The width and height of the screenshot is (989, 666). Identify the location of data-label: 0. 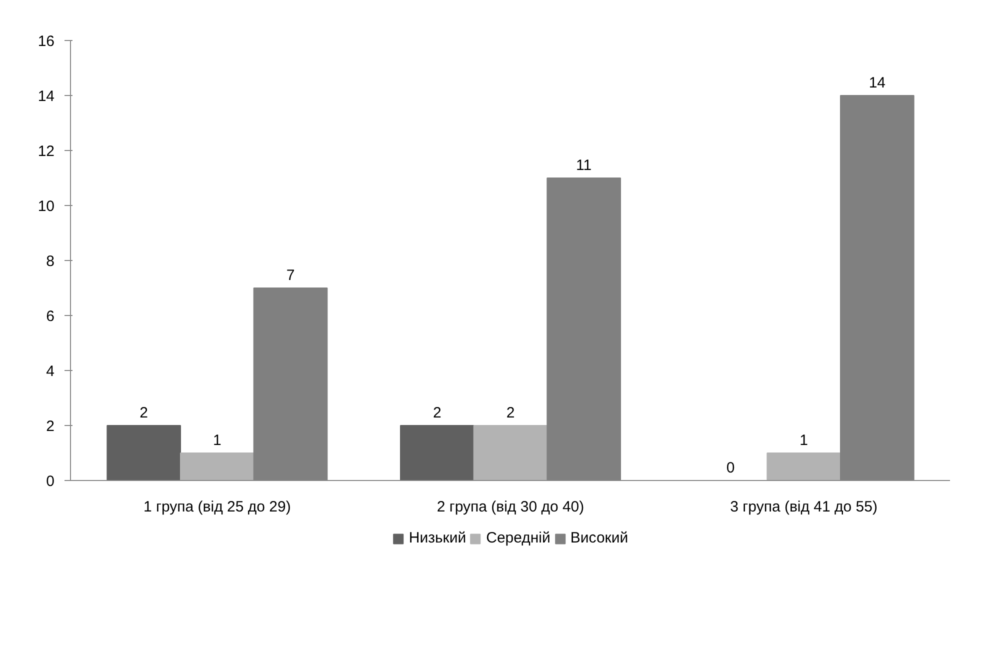
(730, 468).